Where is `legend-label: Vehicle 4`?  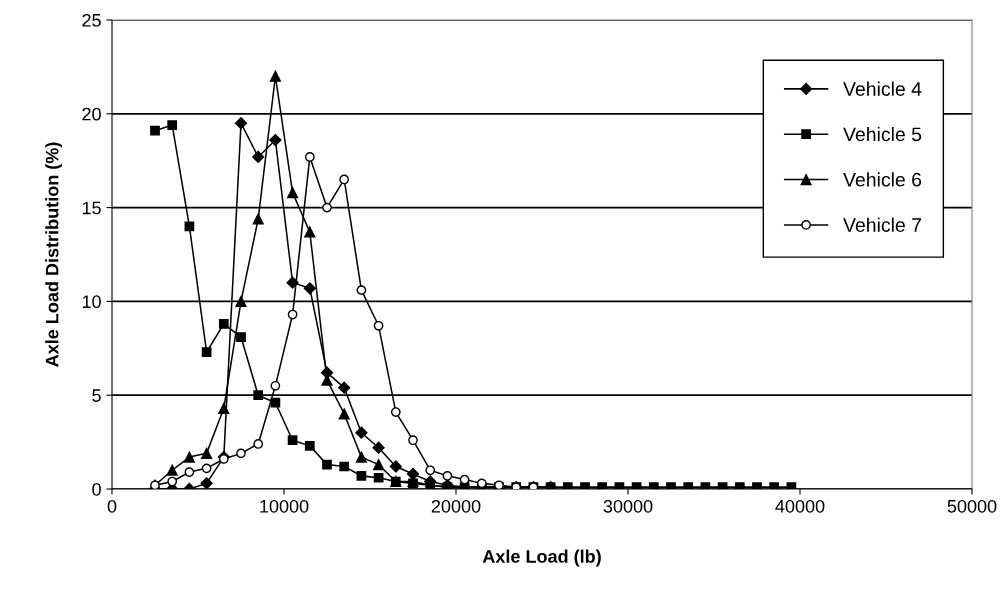 legend-label: Vehicle 4 is located at coordinates (882, 88).